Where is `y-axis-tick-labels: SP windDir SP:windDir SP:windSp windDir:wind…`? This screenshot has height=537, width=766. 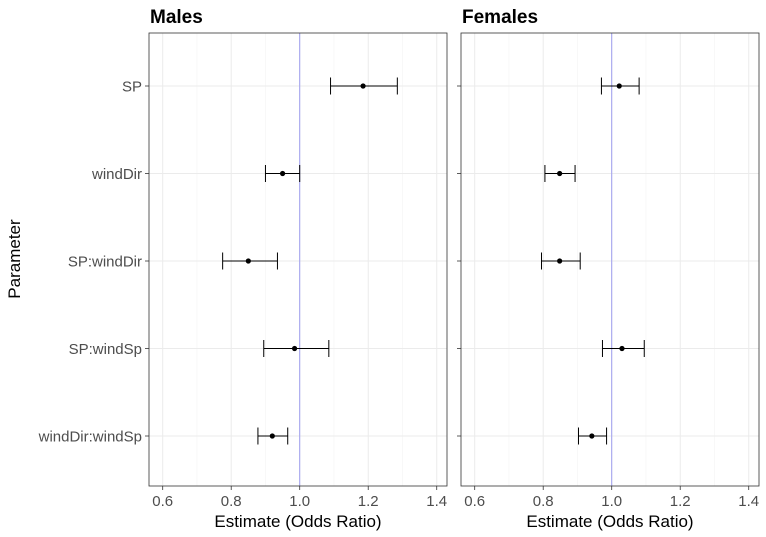 y-axis-tick-labels: SP windDir SP:windDir SP:windSp windDir:wind… is located at coordinates (90, 262).